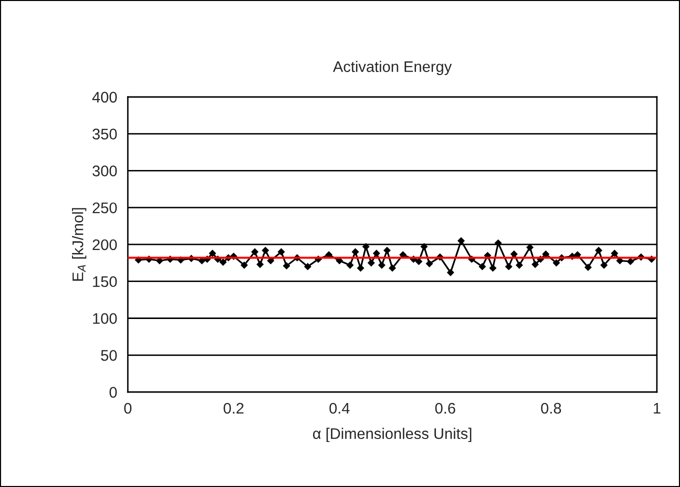  I want to click on x-tick-label: 0.8, so click(551, 408).